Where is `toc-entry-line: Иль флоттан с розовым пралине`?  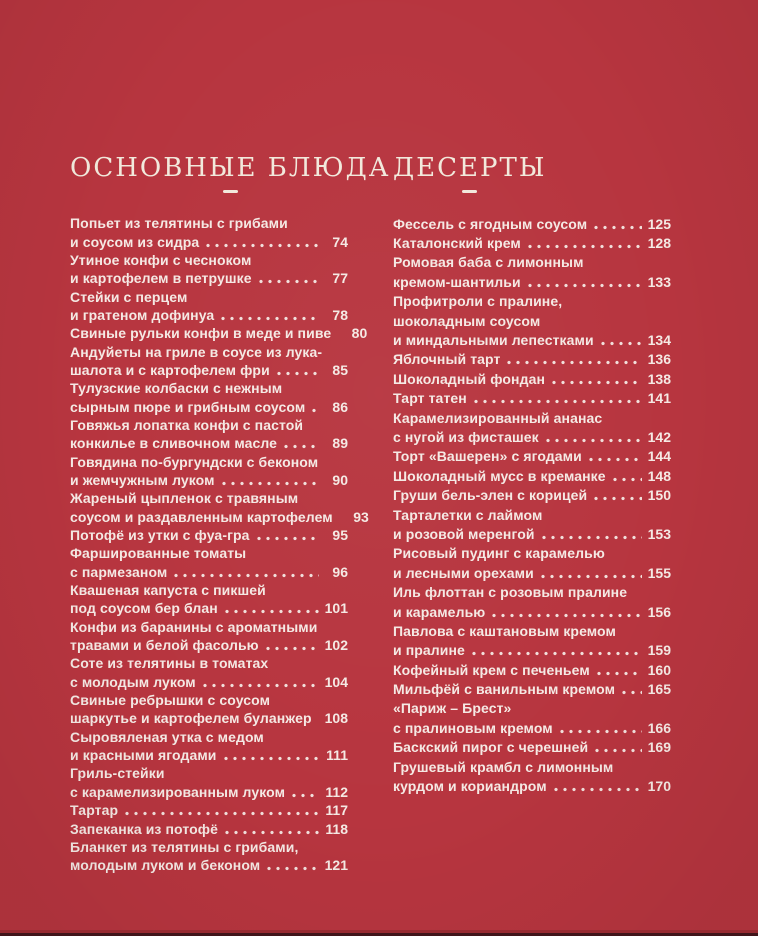
toc-entry-line: Иль флоттан с розовым пралине is located at coordinates (532, 591).